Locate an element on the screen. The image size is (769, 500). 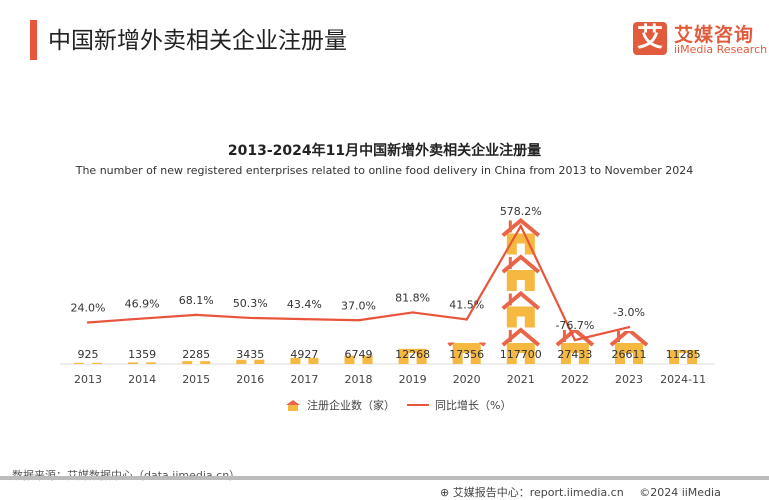
source-note: 数据来源：艾媒数据中心（data.iimedia.cn） is located at coordinates (126, 475).